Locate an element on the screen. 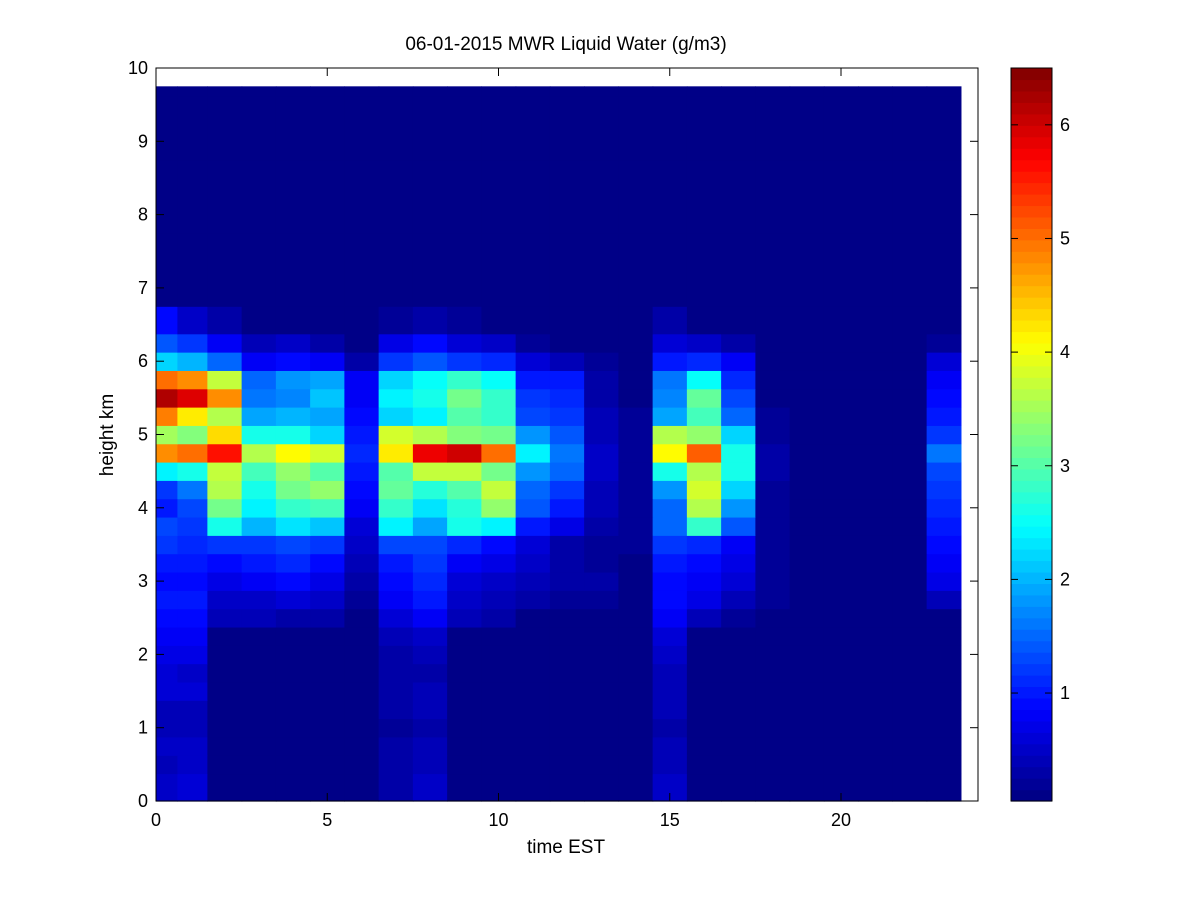 Image resolution: width=1200 pixels, height=900 pixels. x-tick-label: 5 is located at coordinates (327, 820).